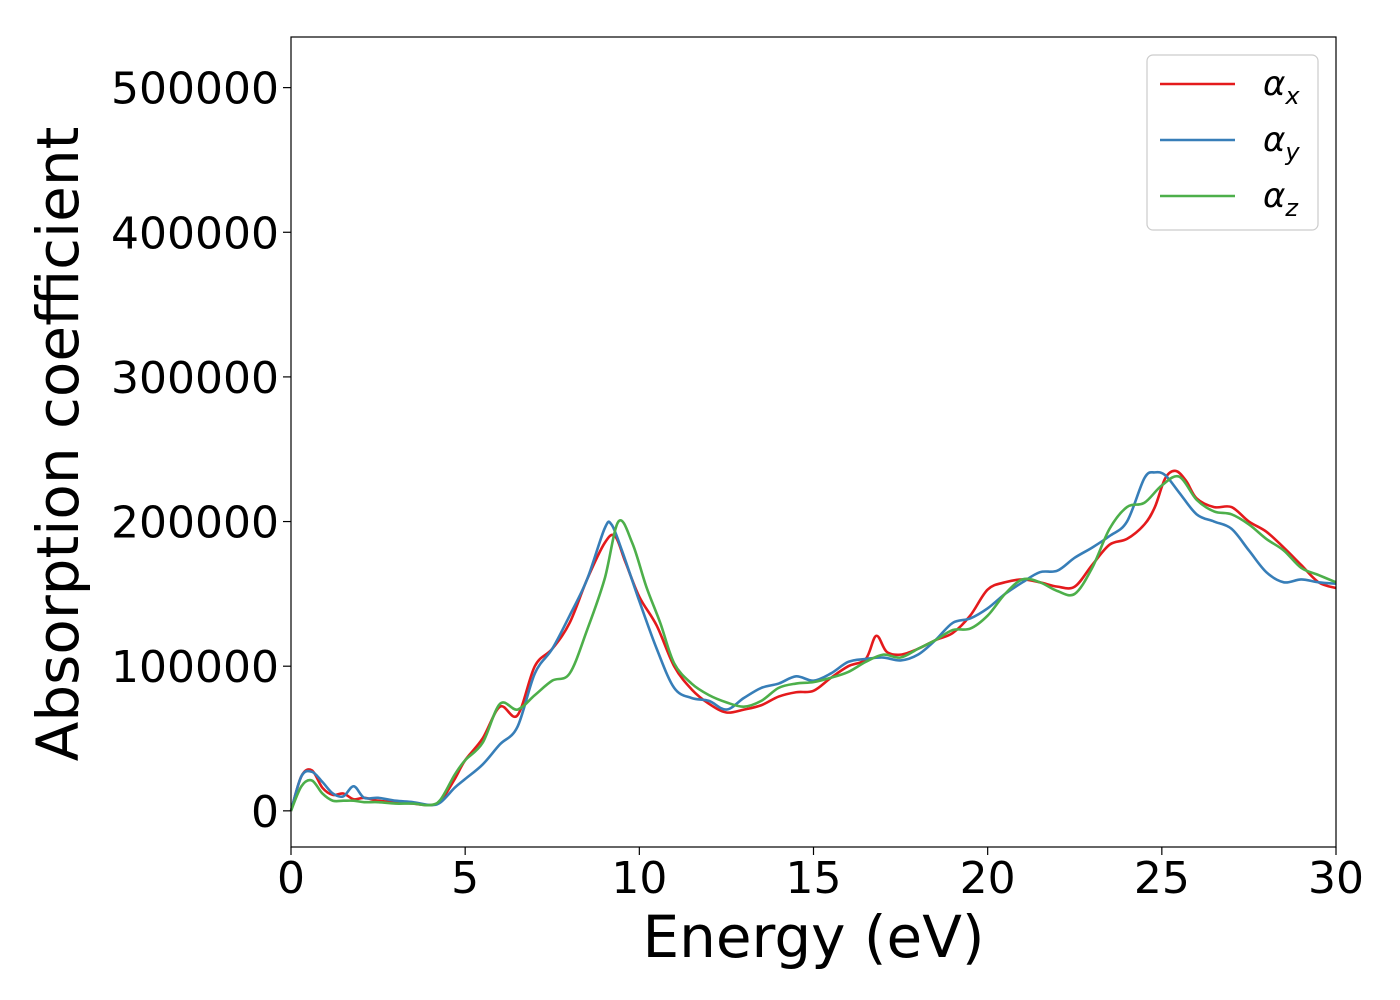 The height and width of the screenshot is (1000, 1400). I want to click on y-tick-label: 300000, so click(195, 378).